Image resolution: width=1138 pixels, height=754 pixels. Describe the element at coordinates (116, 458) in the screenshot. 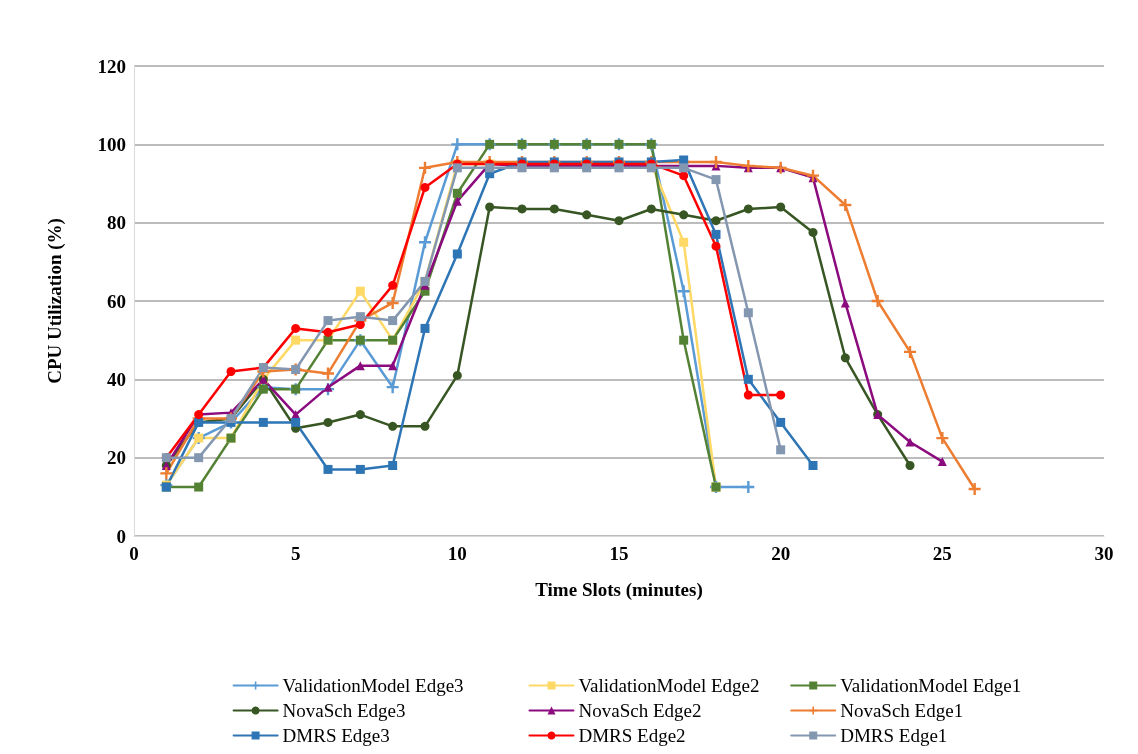

I see `y-tick-label: 20` at that location.